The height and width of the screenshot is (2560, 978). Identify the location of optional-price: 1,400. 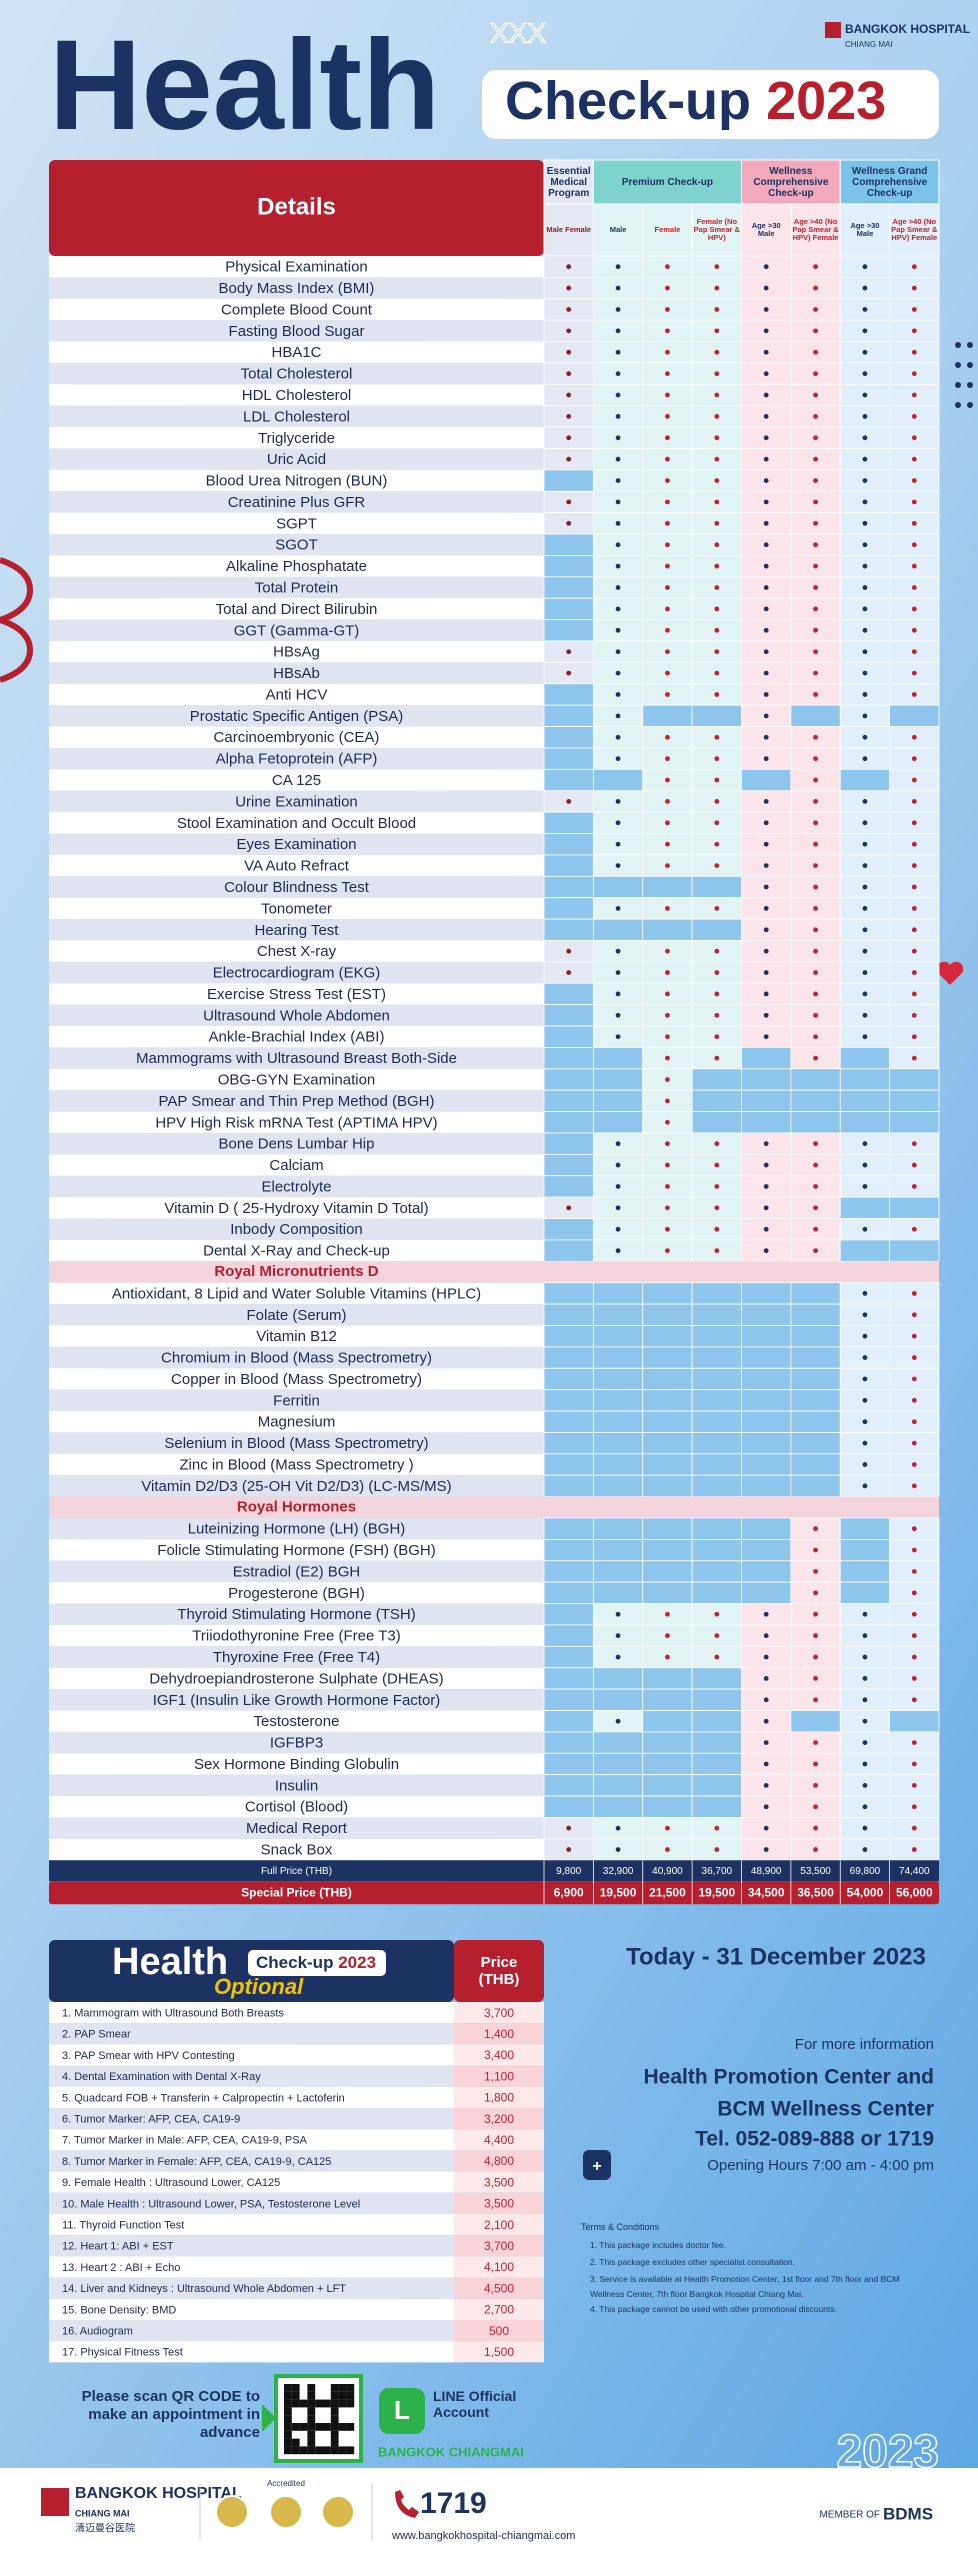
(499, 2034).